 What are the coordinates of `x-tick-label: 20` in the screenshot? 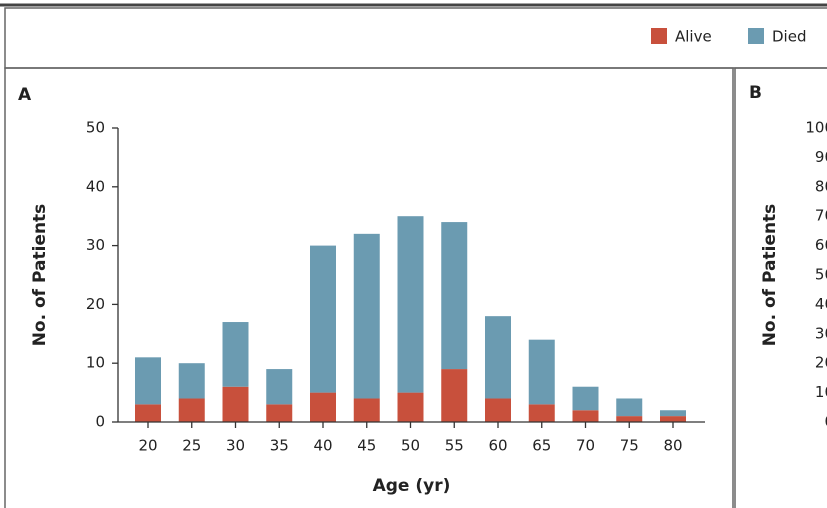 It's located at (147, 446).